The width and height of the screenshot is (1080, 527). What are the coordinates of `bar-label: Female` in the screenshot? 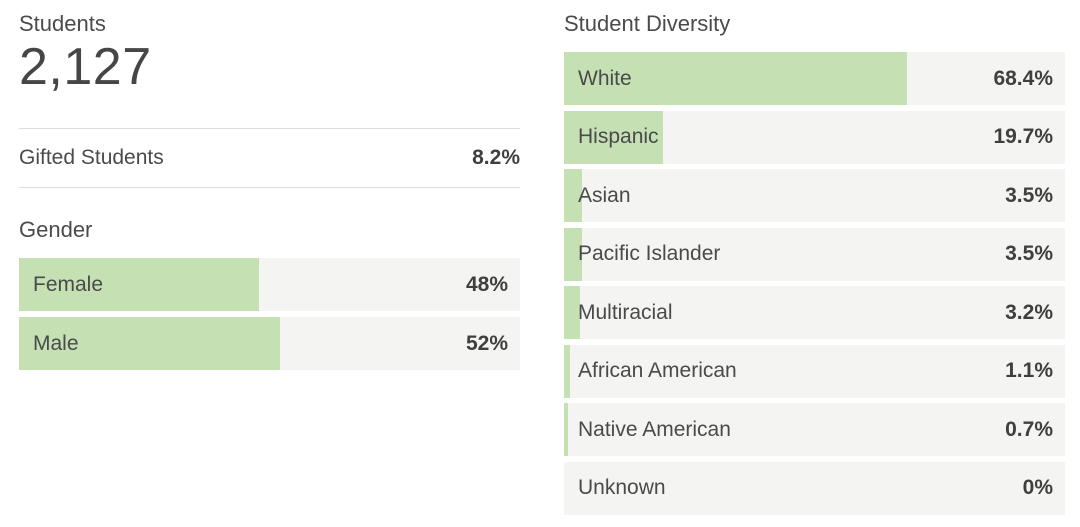 It's located at (68, 284).